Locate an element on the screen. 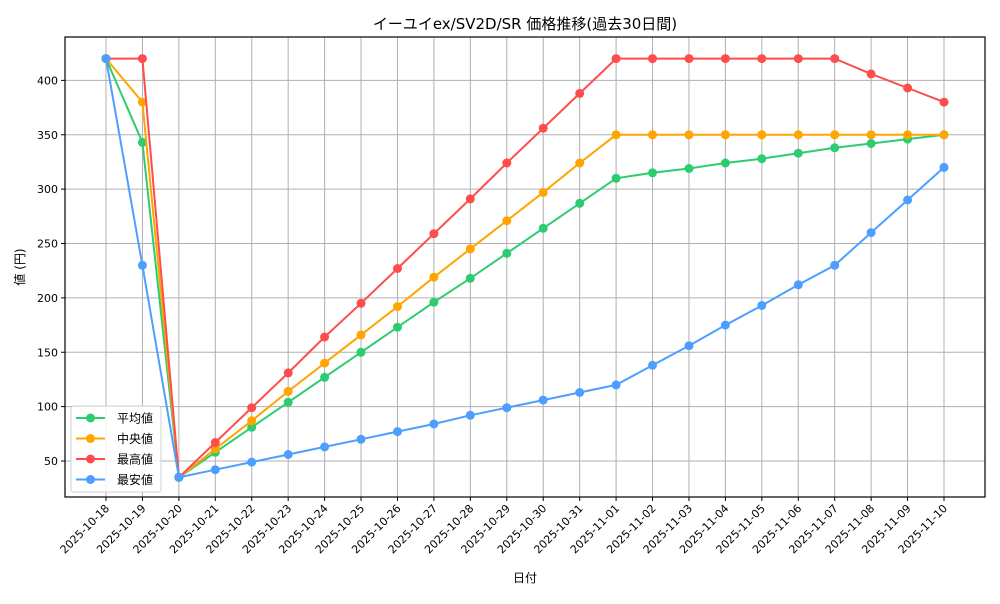 The image size is (1000, 604). legend-item: 最安値 is located at coordinates (114, 479).